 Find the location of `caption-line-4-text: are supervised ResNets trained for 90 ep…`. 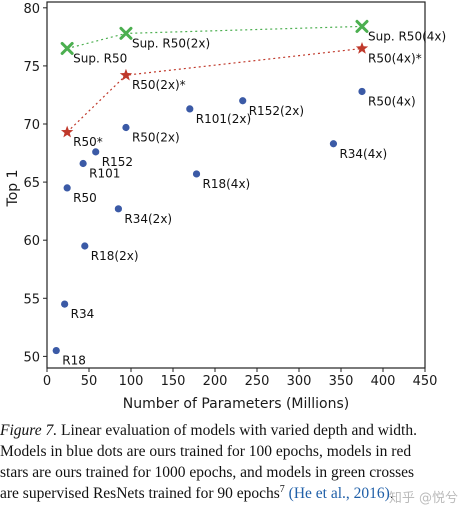

caption-line-4-text: are supervised ResNets trained for 90 ep… is located at coordinates (140, 493).